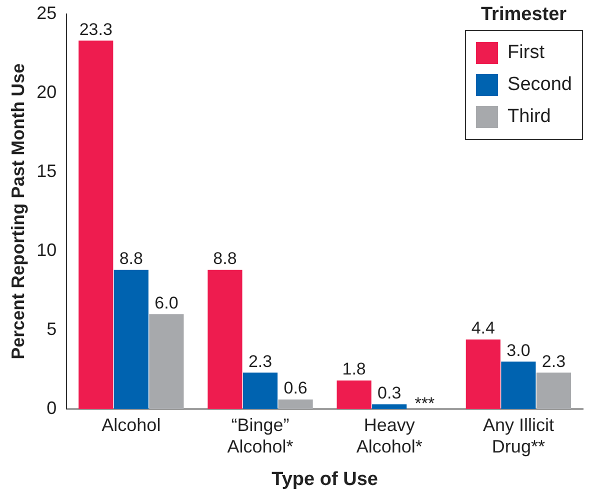  Describe the element at coordinates (166, 302) in the screenshot. I see `data-label: 6.0` at that location.